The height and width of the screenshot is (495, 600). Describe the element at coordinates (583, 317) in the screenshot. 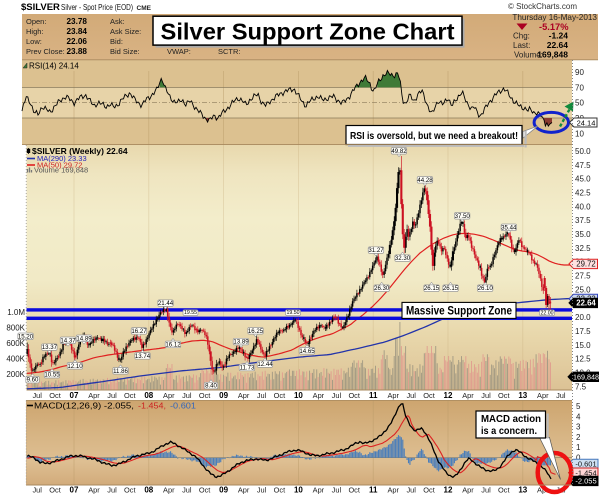

I see `svg-text: 20.0` at that location.